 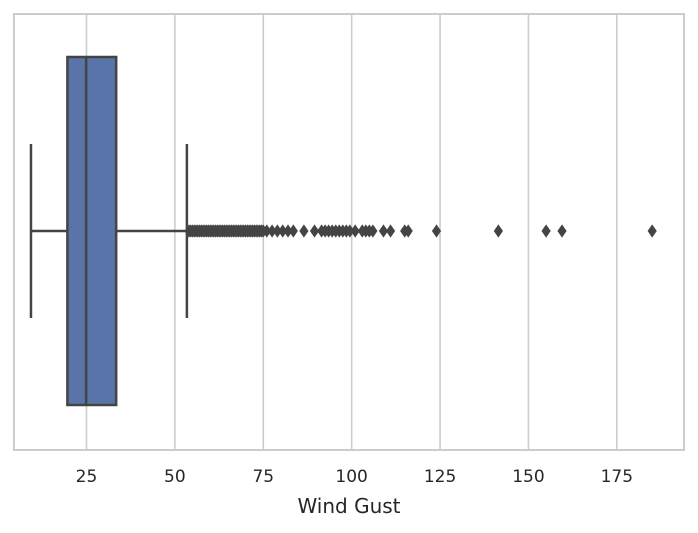 I want to click on x-tick-label: 125, so click(x=440, y=477).